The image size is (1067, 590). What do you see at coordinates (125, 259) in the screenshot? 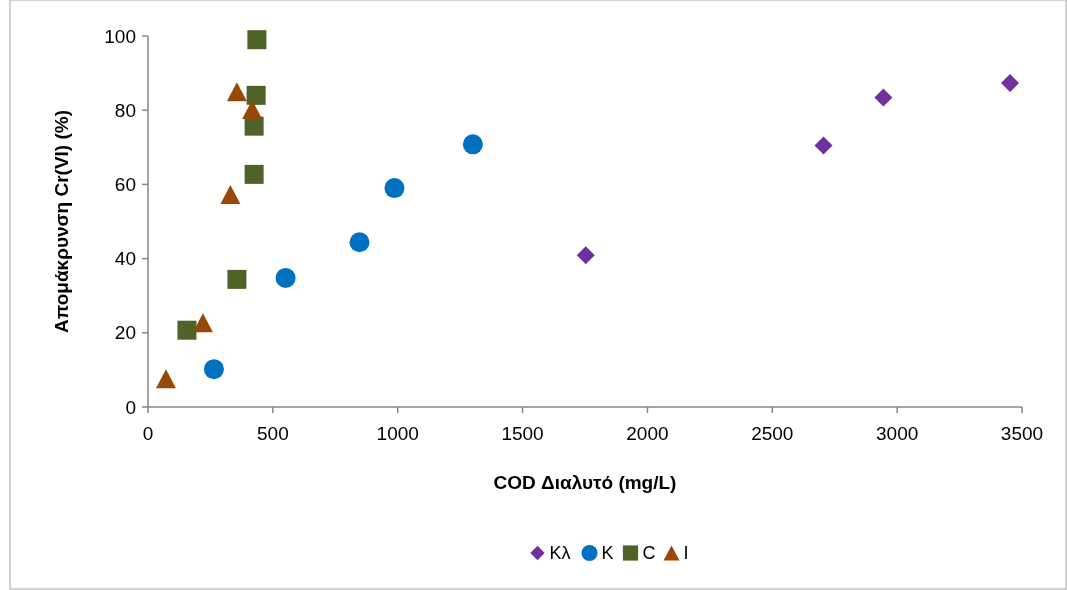
I see `y-tick-label: 40` at bounding box center [125, 259].